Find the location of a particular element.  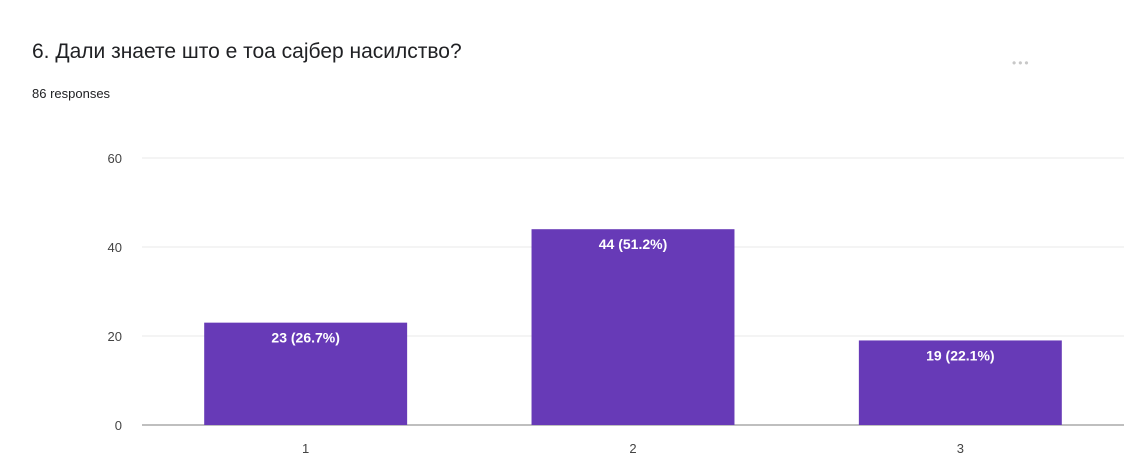

data-label: 19 (22.1%) is located at coordinates (960, 355).